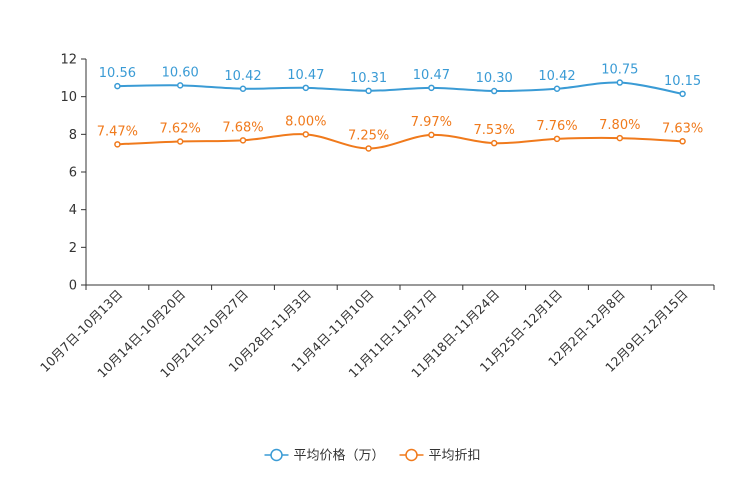  Describe the element at coordinates (556, 126) in the screenshot. I see `data-label: 7.76%` at that location.